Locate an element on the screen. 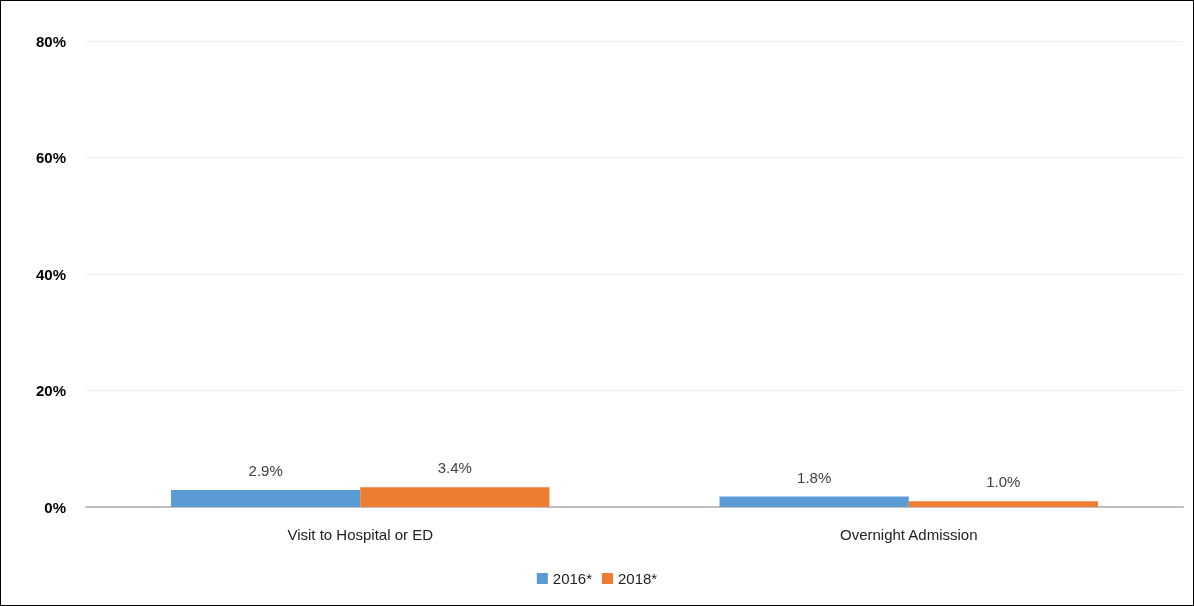 The width and height of the screenshot is (1194, 606). legend-label: 2018* is located at coordinates (638, 578).